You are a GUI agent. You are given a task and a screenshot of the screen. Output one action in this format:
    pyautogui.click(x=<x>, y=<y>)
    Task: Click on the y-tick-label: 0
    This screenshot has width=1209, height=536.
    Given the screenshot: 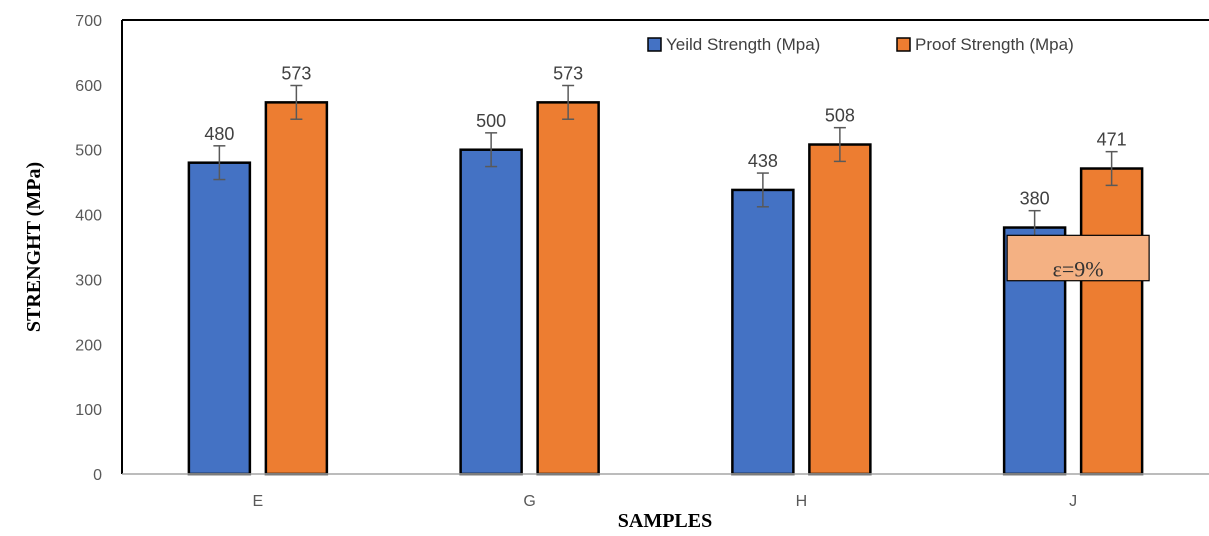 What is the action you would take?
    pyautogui.click(x=97, y=475)
    